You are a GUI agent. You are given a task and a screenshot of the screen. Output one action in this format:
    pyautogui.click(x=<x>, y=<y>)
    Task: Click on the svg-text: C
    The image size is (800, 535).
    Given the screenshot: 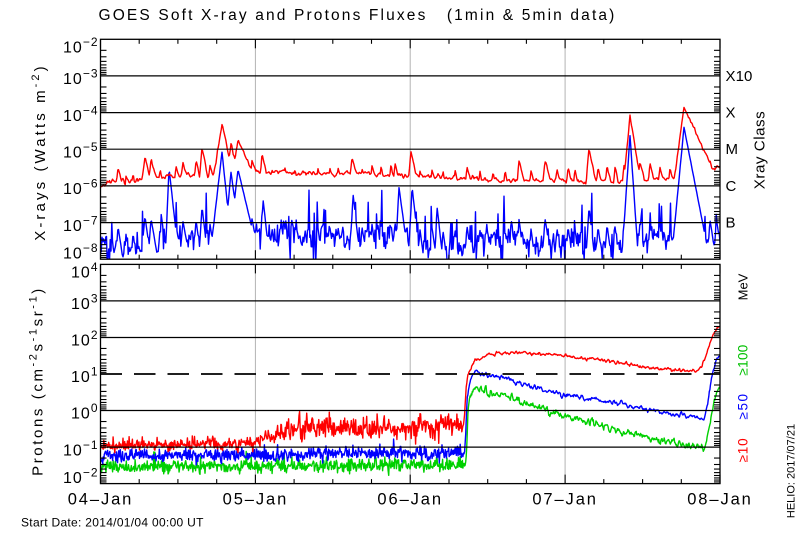 What is the action you would take?
    pyautogui.click(x=731, y=186)
    